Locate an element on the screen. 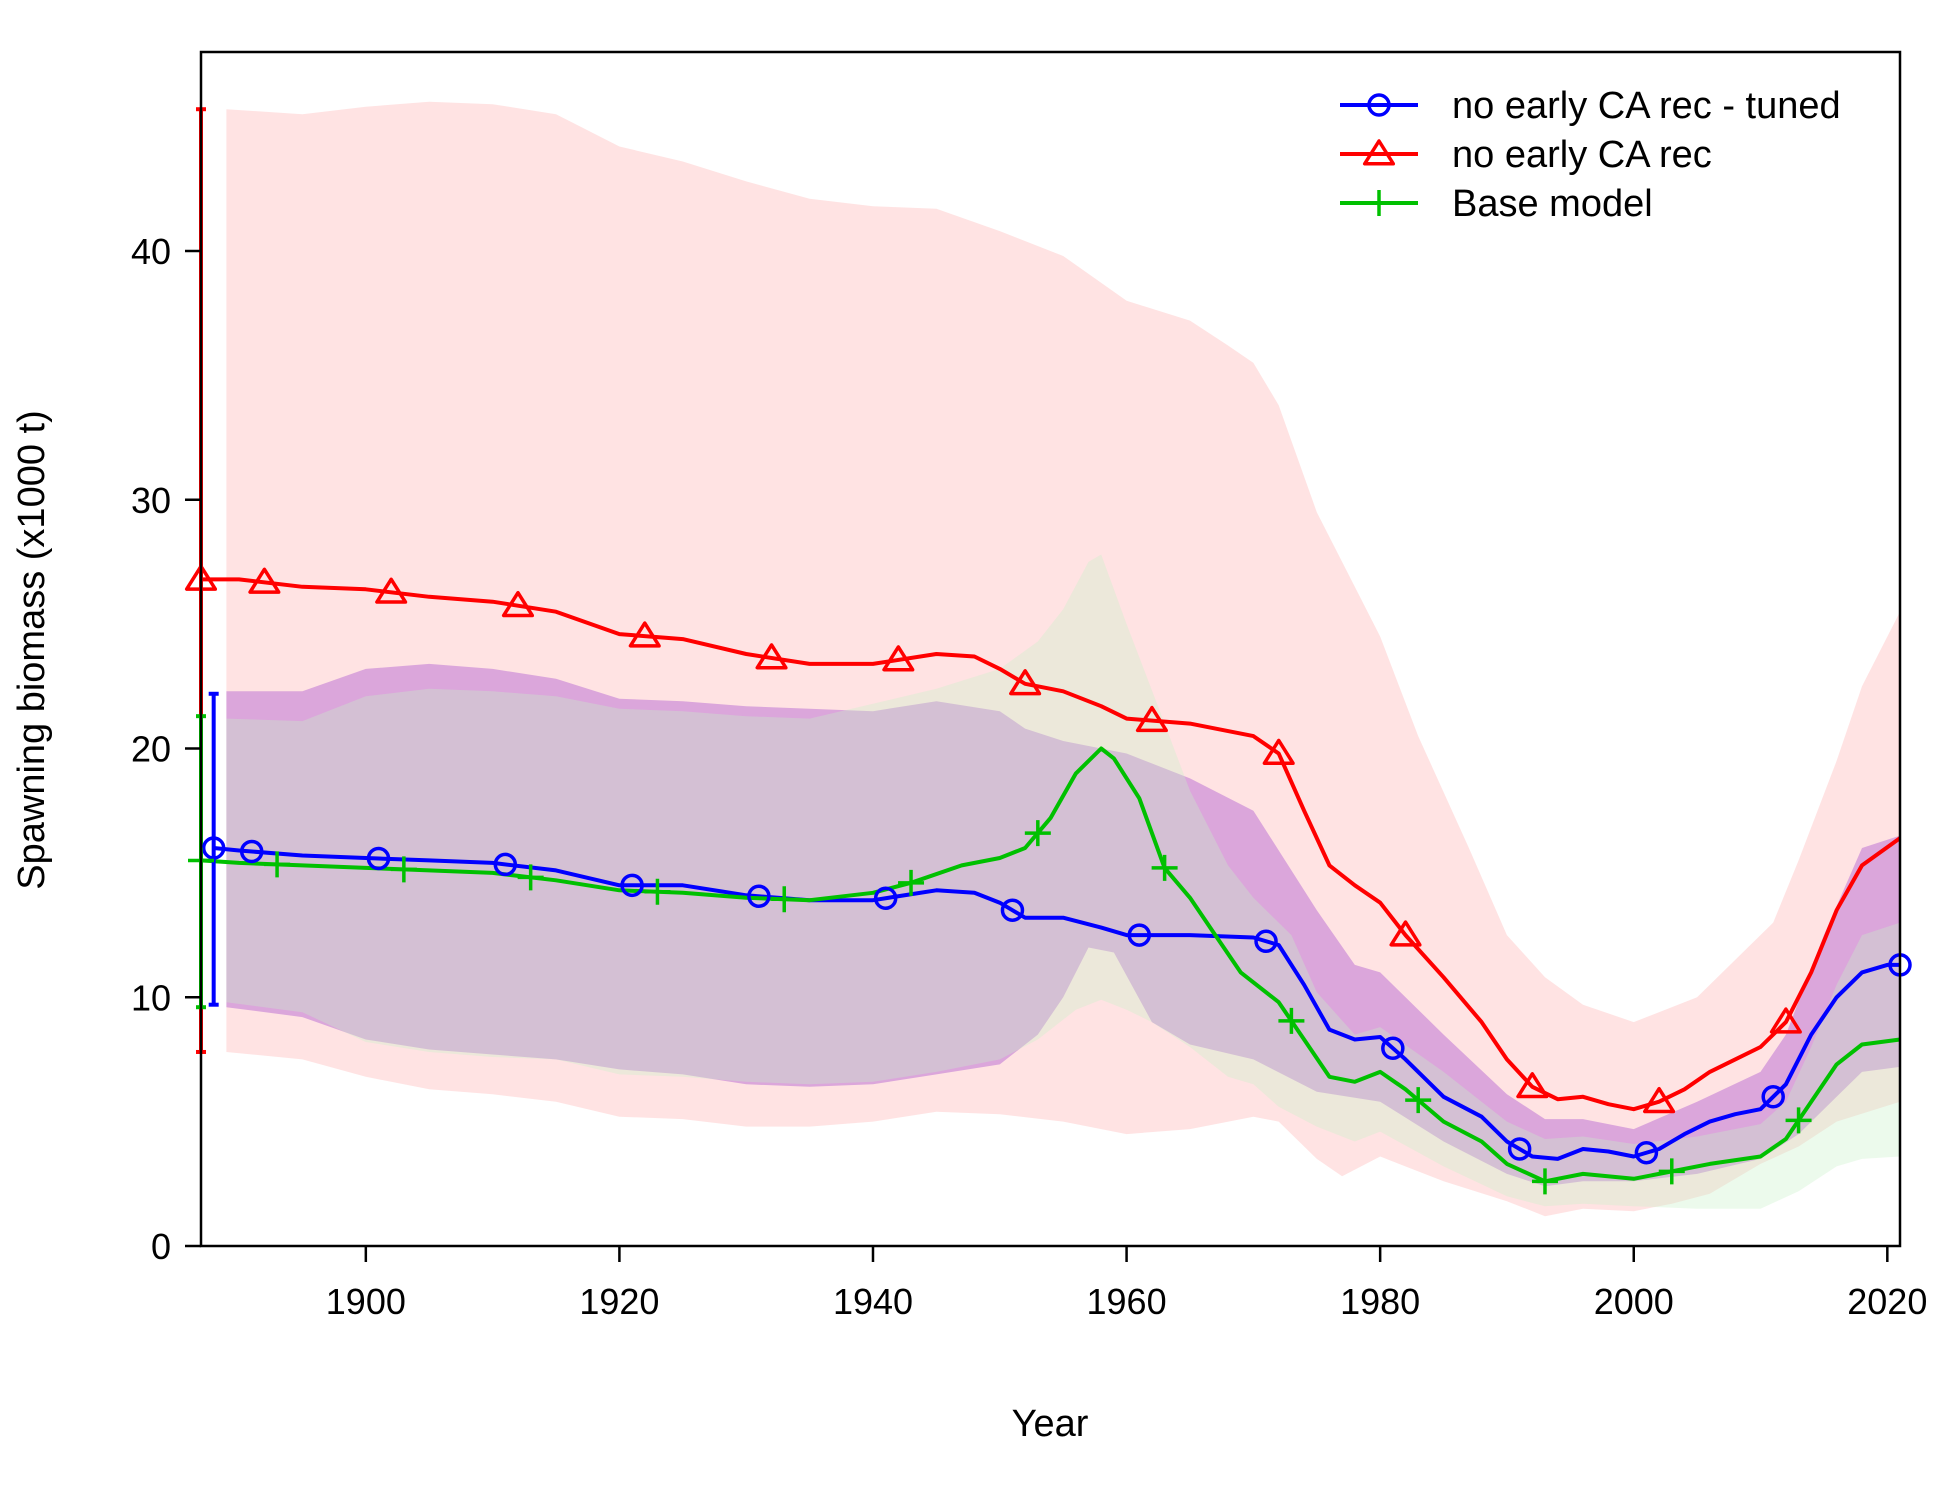 This screenshot has width=1950, height=1500. legend-label: Base model is located at coordinates (1552, 204).